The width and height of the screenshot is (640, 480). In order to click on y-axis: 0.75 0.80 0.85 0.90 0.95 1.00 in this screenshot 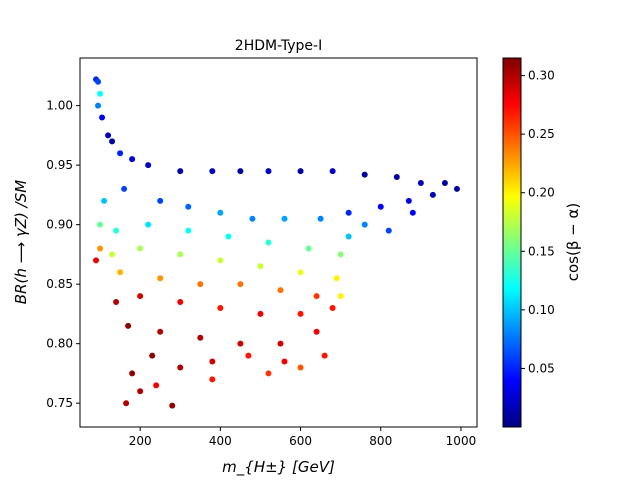, I will do `click(63, 254)`.